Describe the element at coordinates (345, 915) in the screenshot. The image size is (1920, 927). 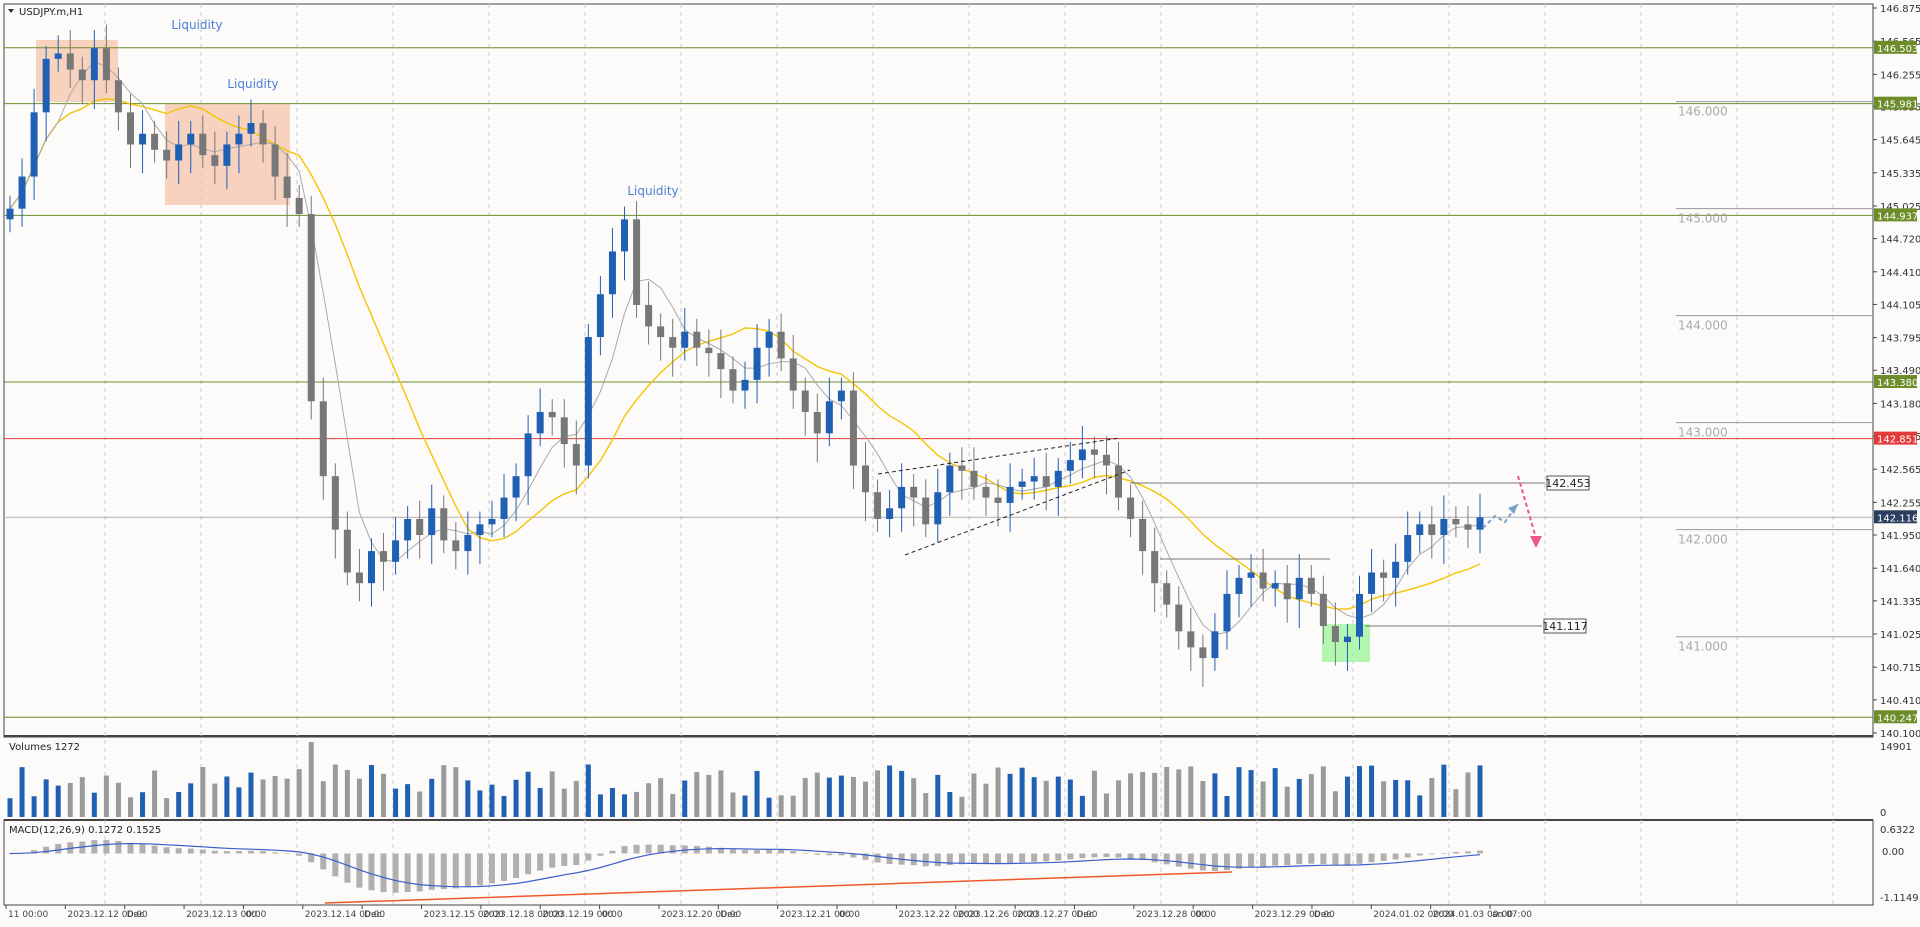
I see `time-tick-label: 2023.12.14 00:00` at that location.